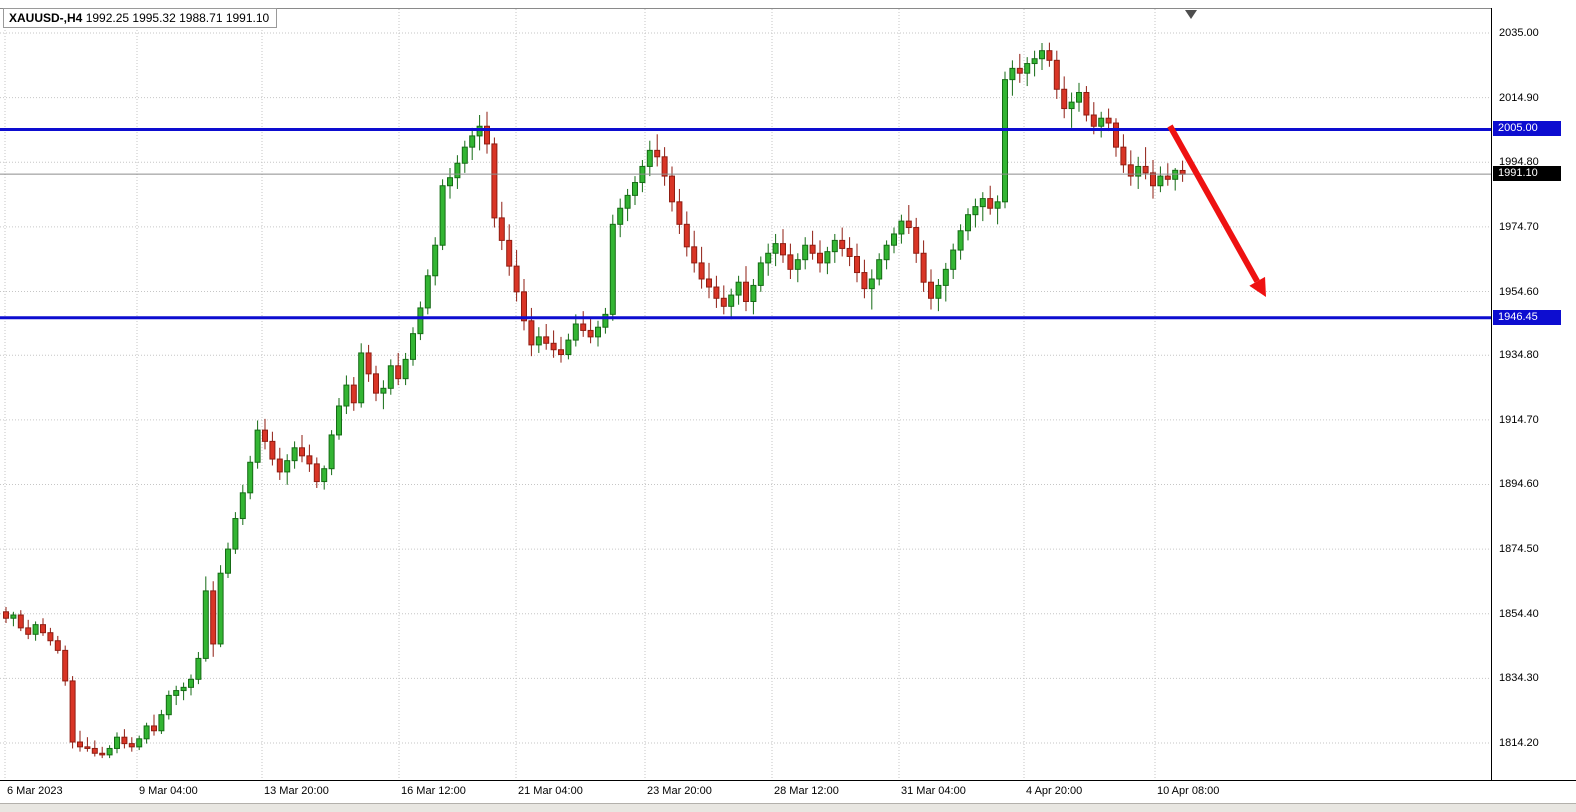 This screenshot has width=1576, height=812. Describe the element at coordinates (1527, 129) in the screenshot. I see `level-price-badge: 2005.00` at that location.